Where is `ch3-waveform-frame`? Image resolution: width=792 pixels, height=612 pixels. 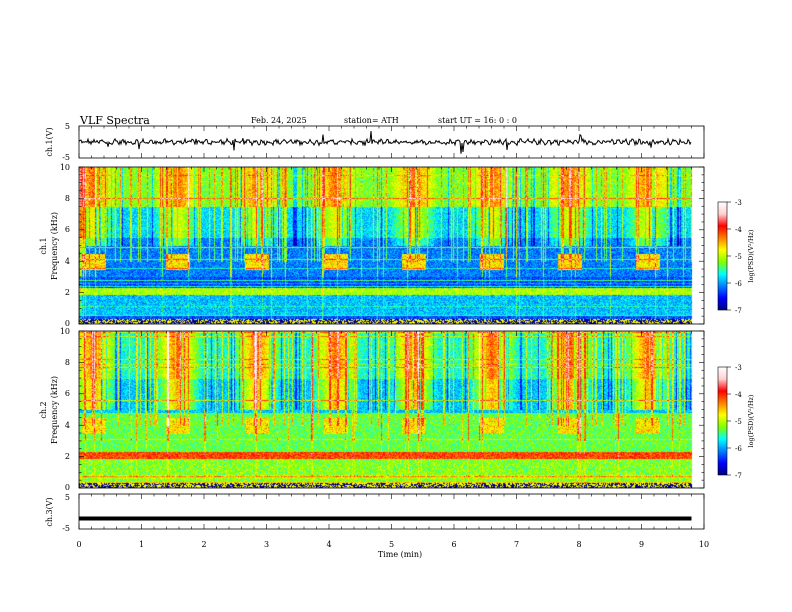
ch3-waveform-frame is located at coordinates (391, 511).